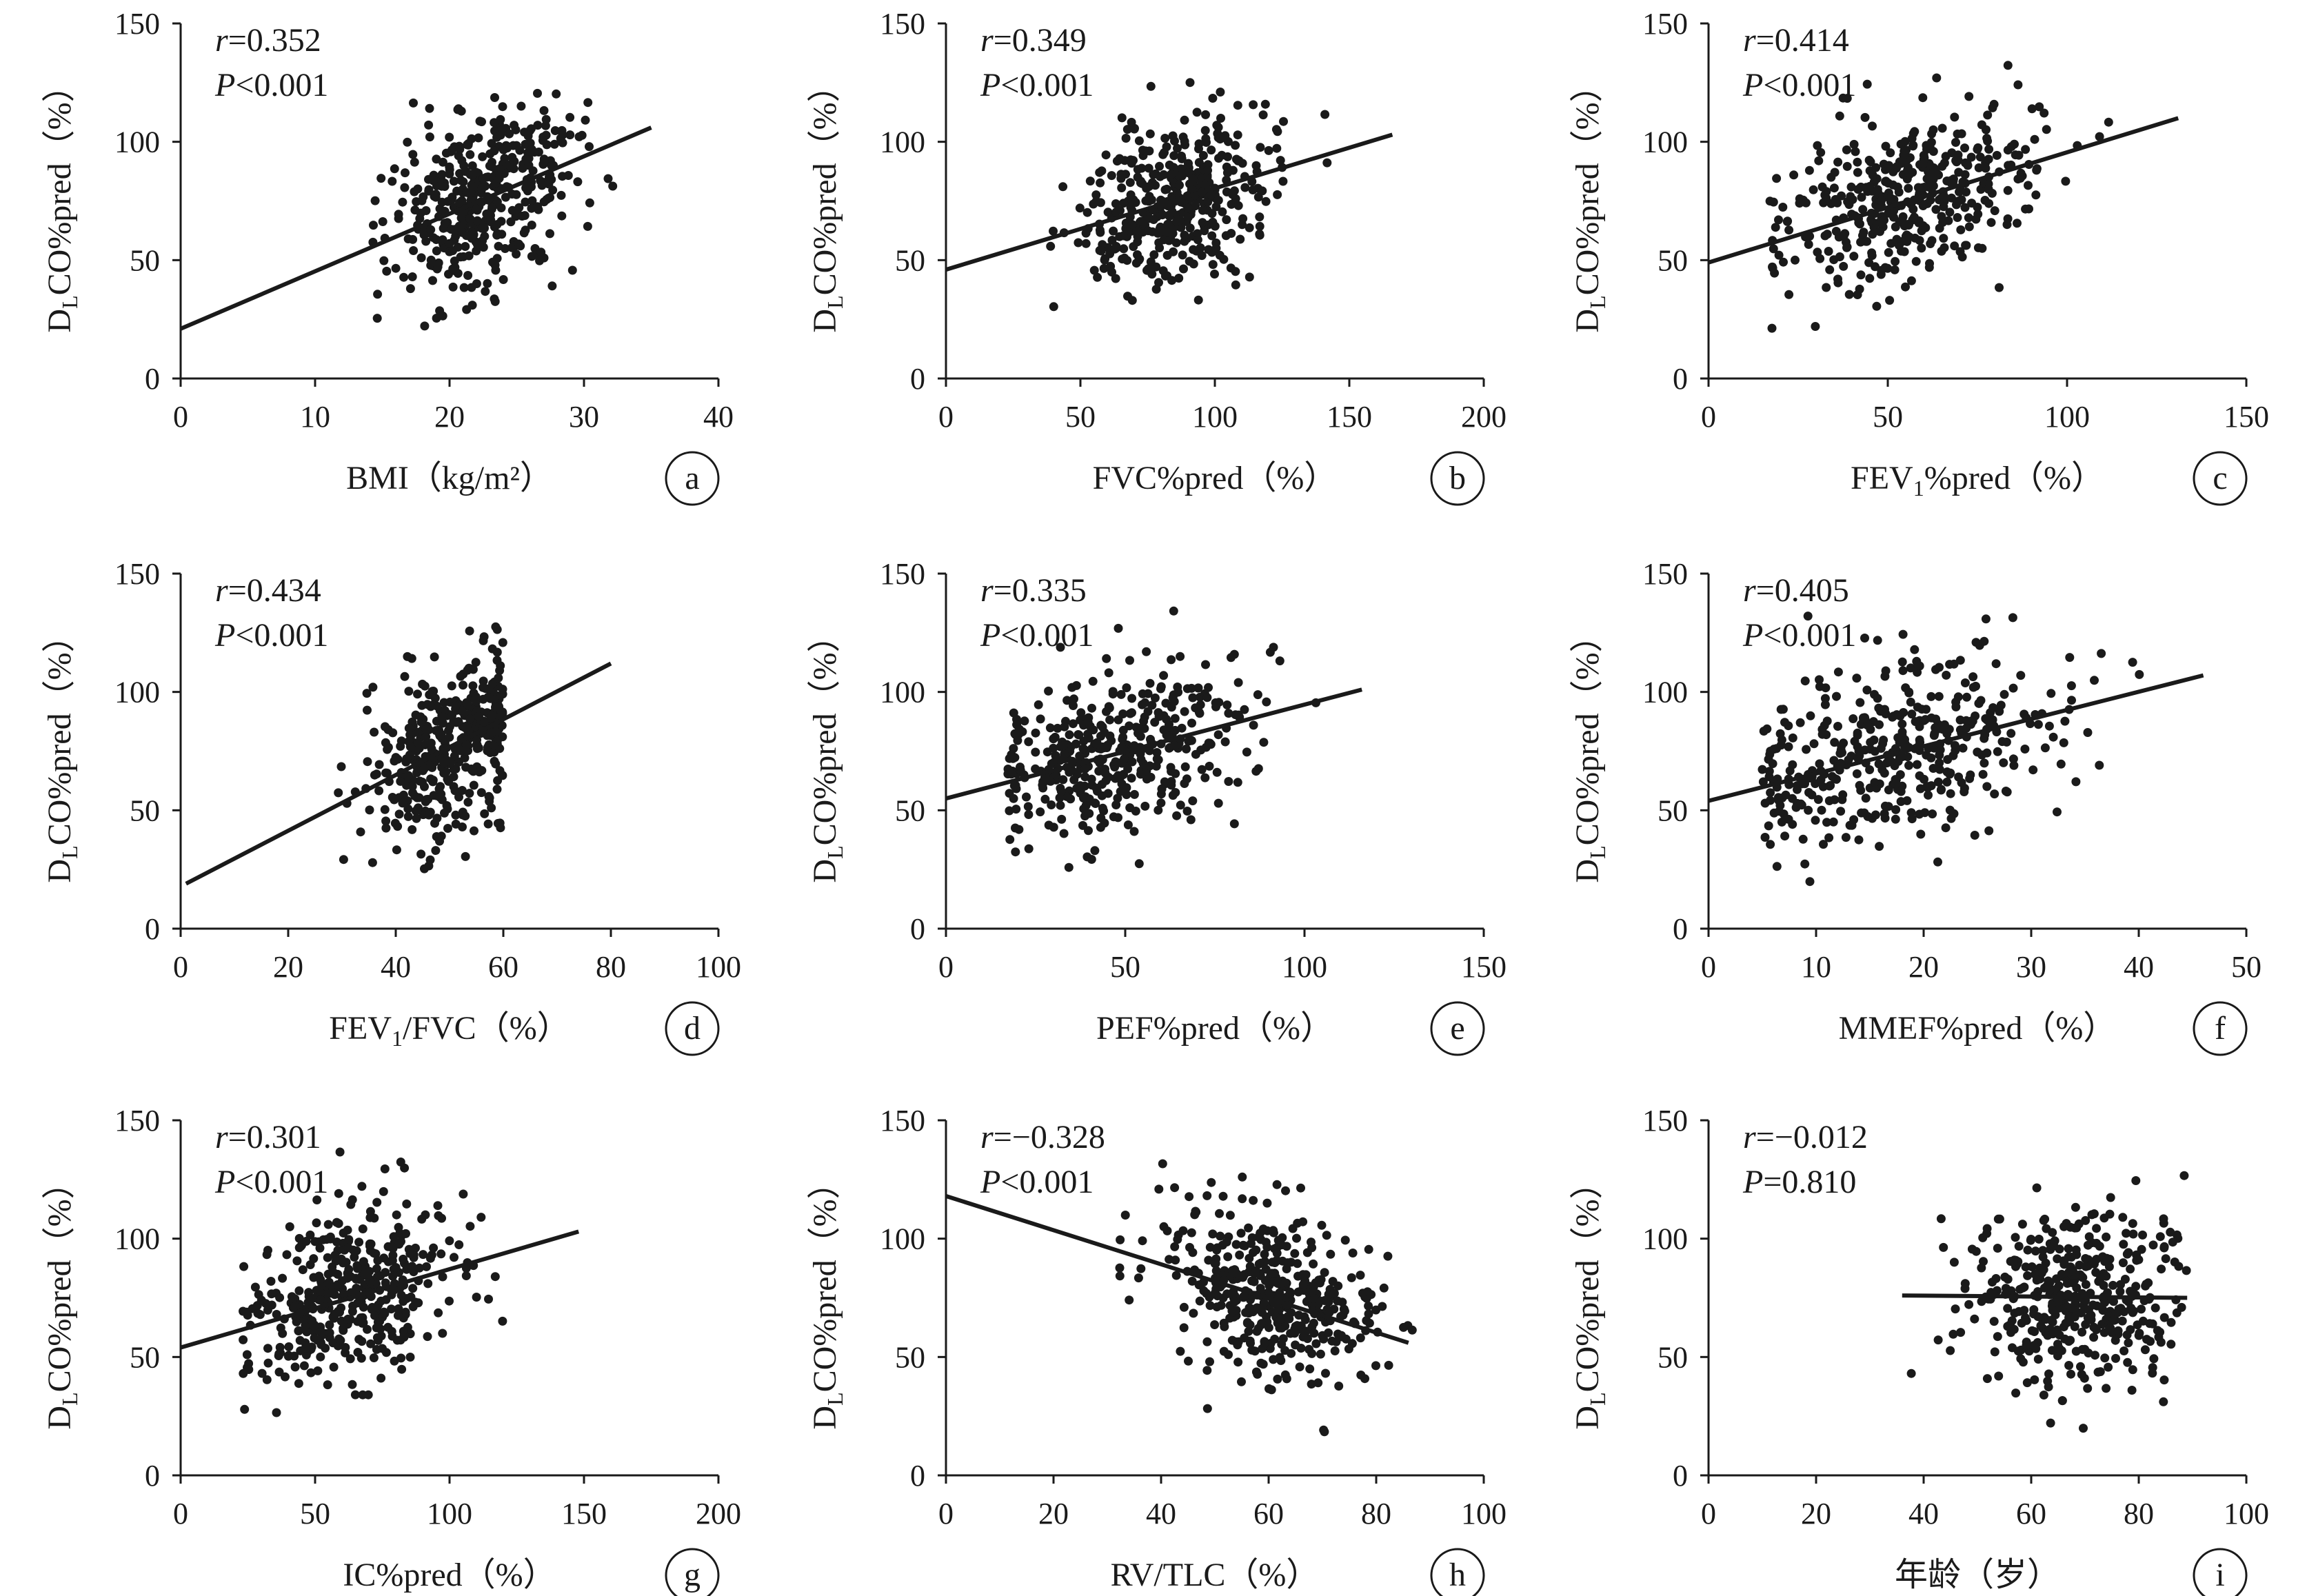 The width and height of the screenshot is (2307, 1596). What do you see at coordinates (288, 967) in the screenshot?
I see `x-tick-label: 20` at bounding box center [288, 967].